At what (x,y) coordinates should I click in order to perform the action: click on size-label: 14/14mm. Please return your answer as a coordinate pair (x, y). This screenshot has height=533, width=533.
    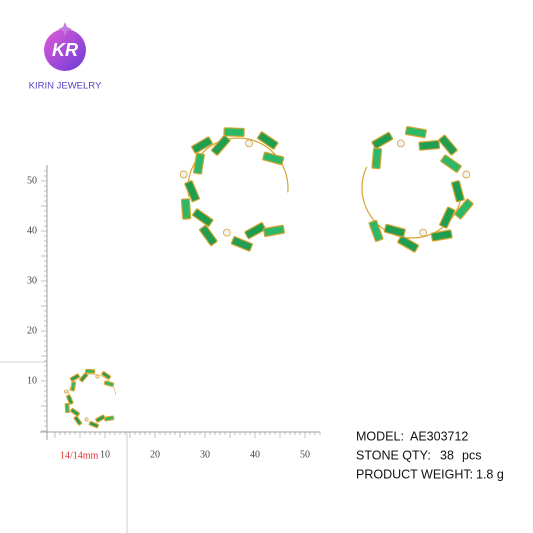
    Looking at the image, I should click on (79, 455).